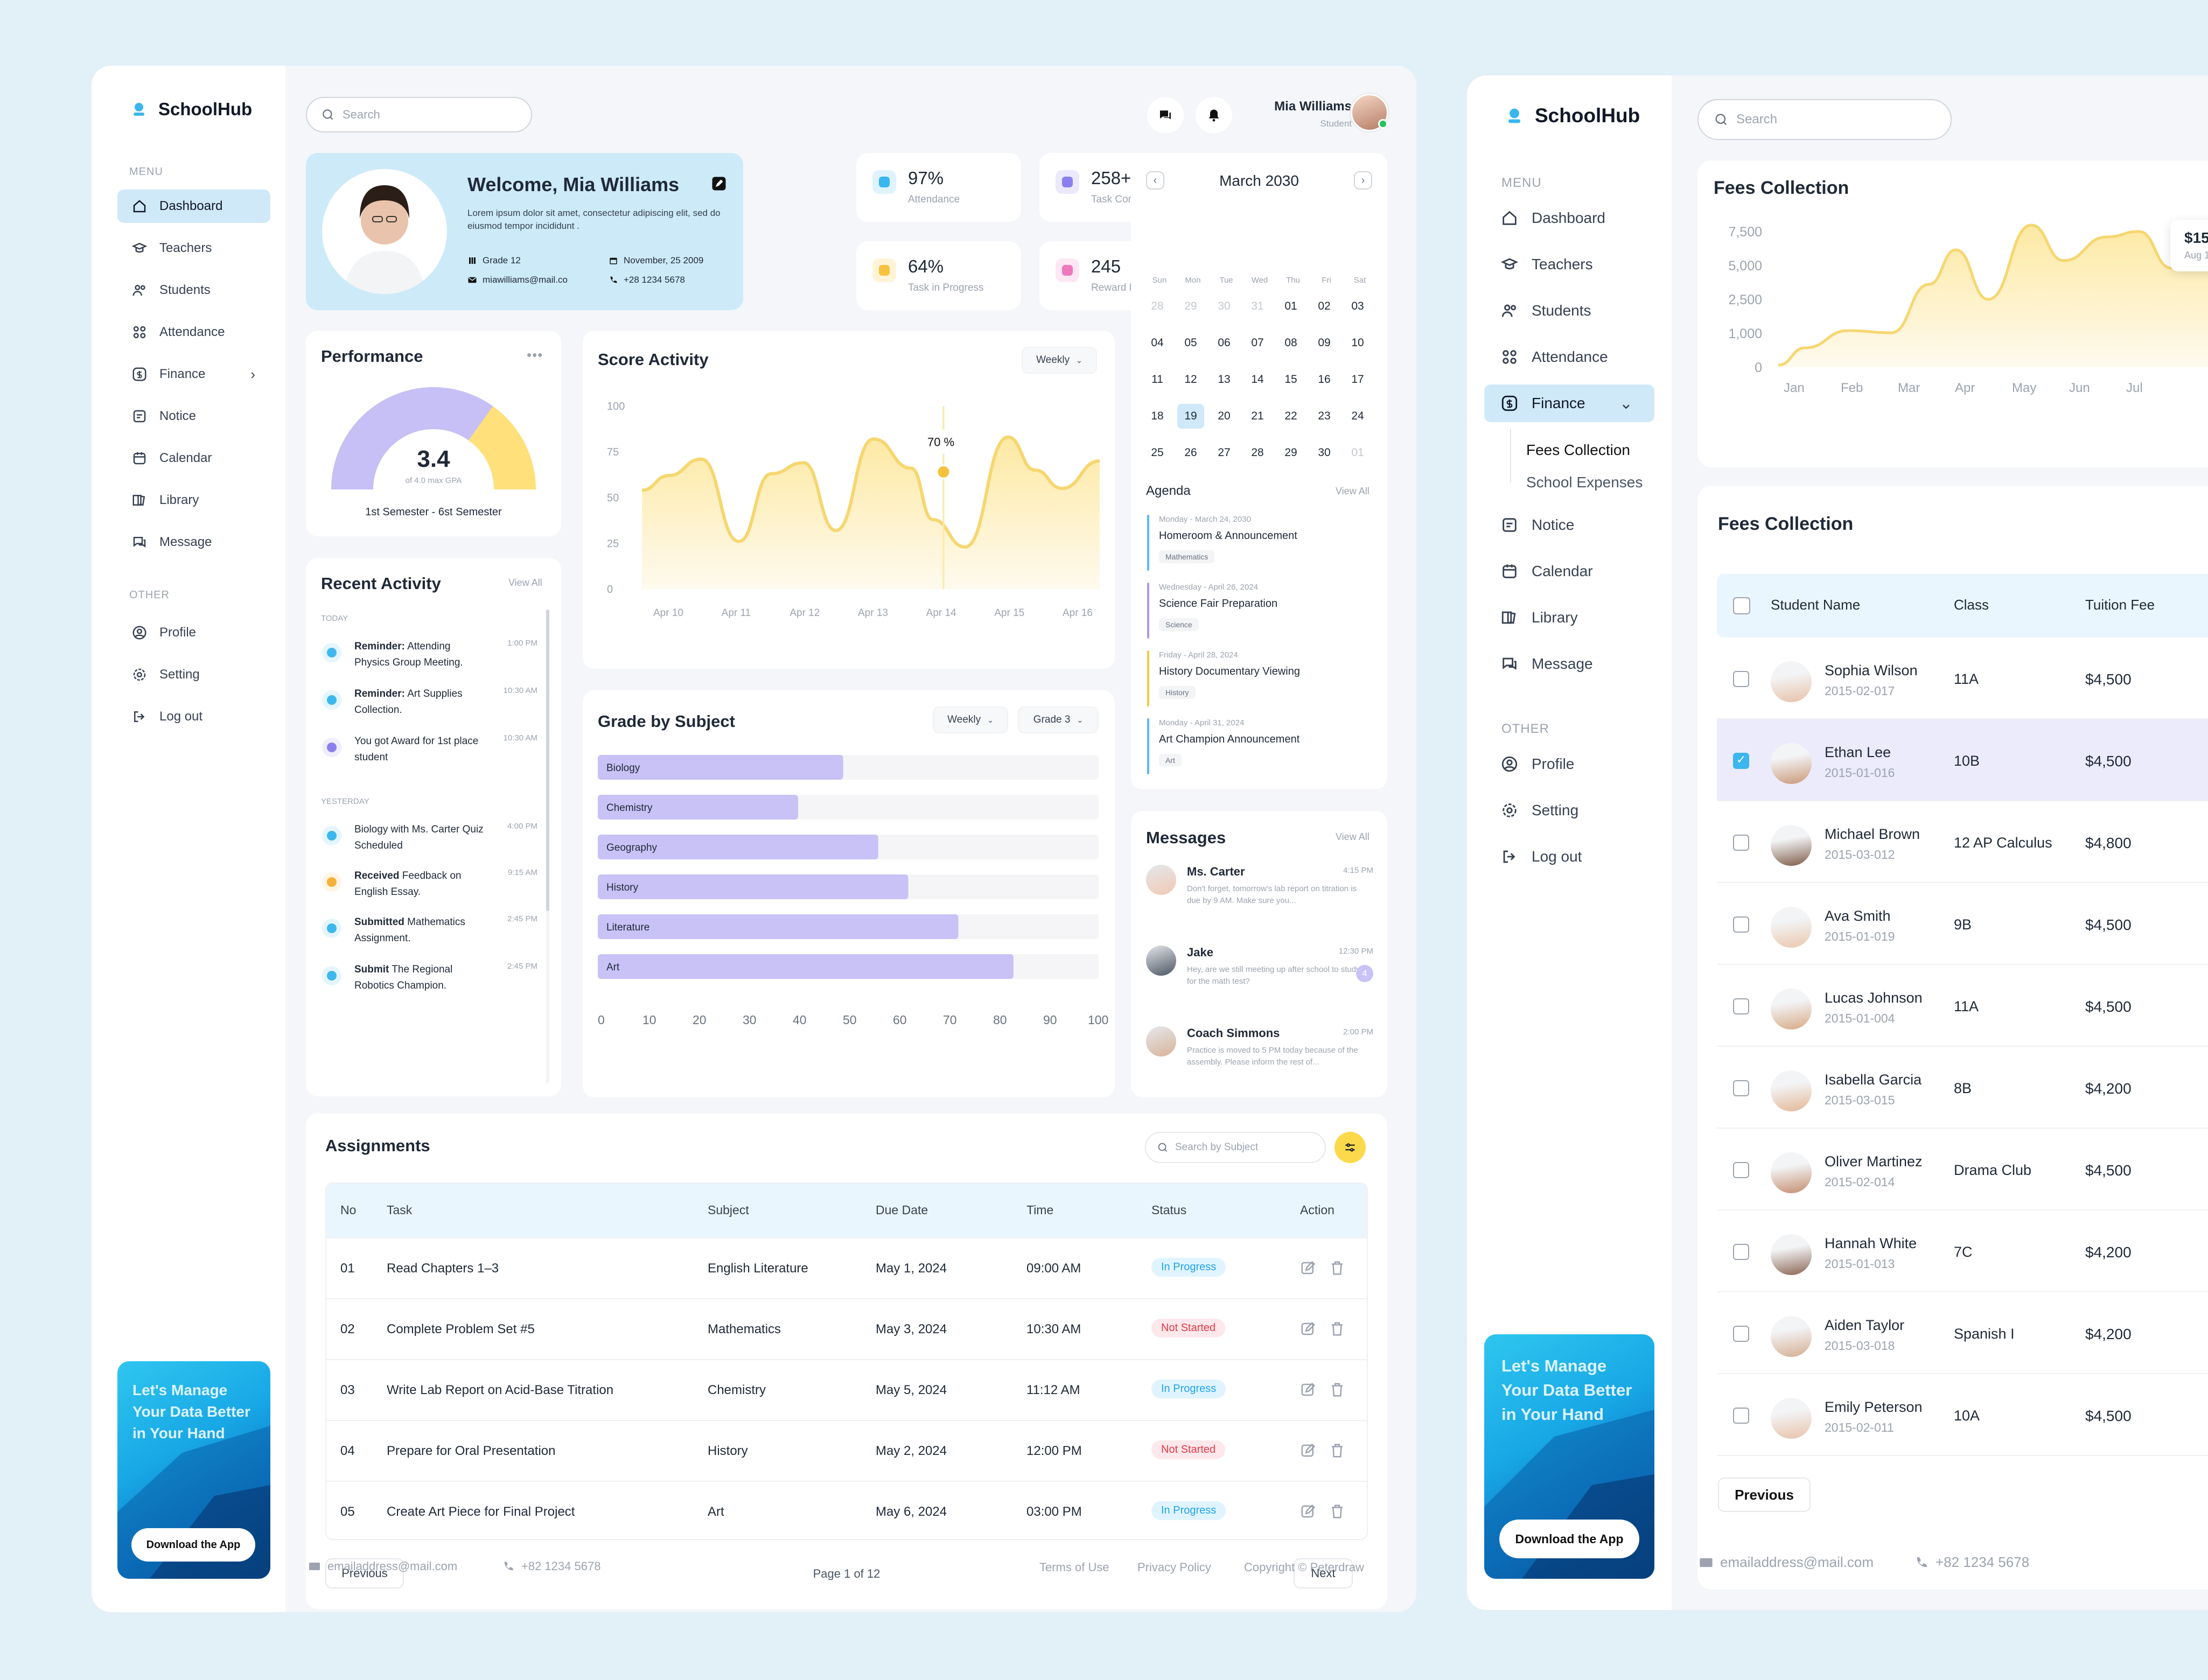 Image resolution: width=2208 pixels, height=1680 pixels. I want to click on submenu-fees-collection: Fees Collection, so click(1578, 450).